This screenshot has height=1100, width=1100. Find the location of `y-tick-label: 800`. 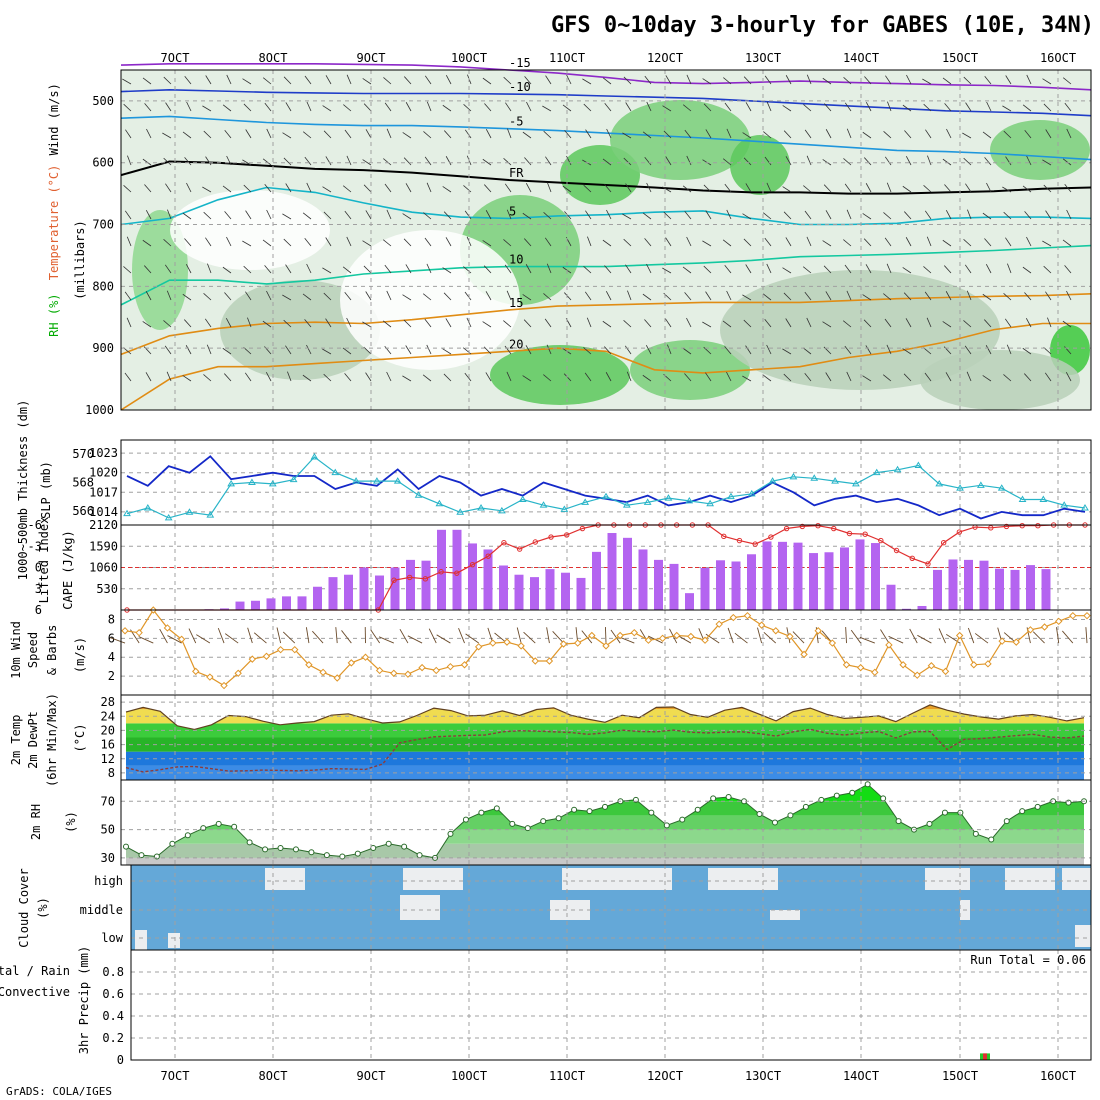

y-tick-label: 800 is located at coordinates (103, 286).